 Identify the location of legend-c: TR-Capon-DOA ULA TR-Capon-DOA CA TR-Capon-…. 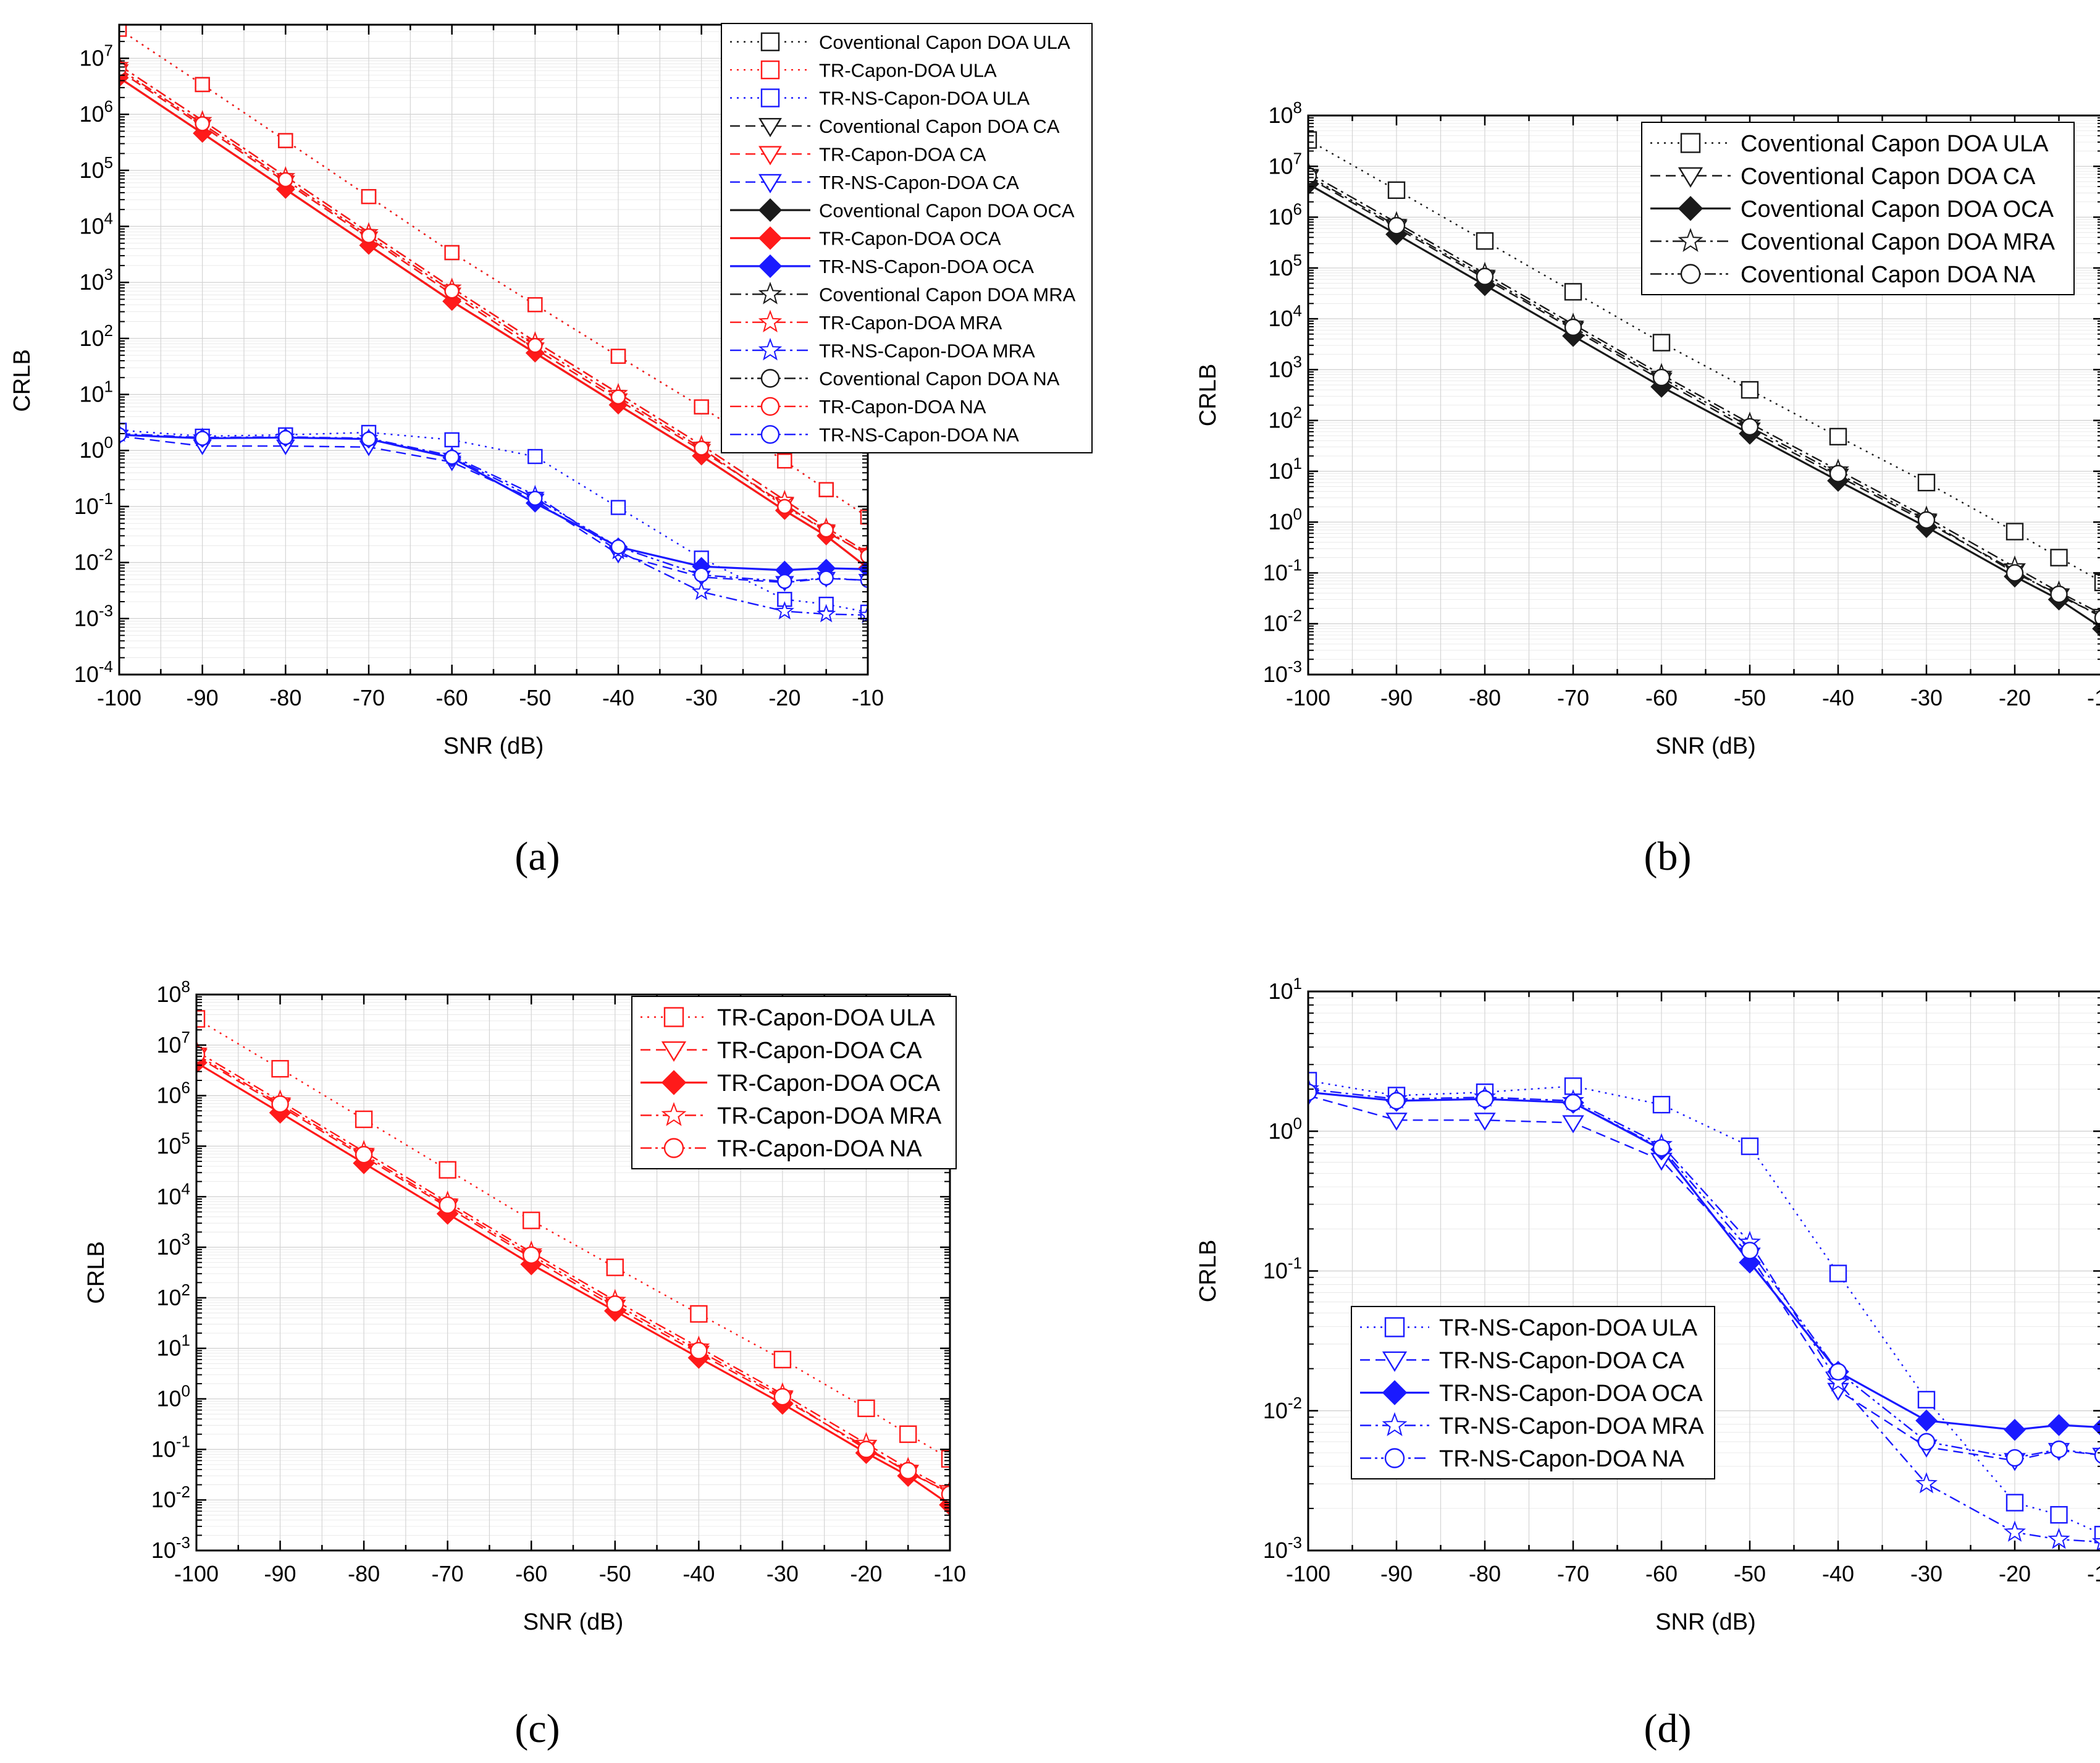
(794, 1082).